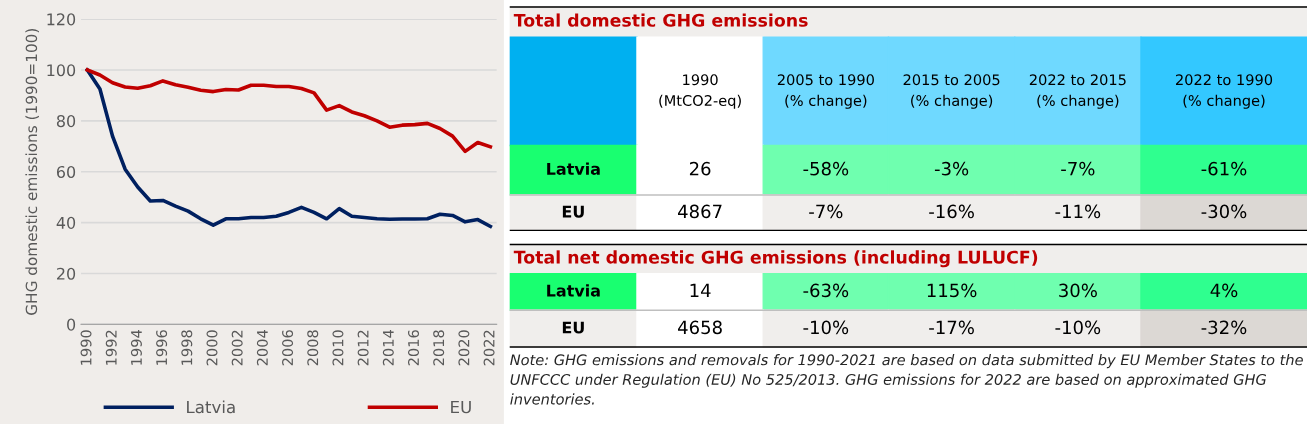 Image resolution: width=1307 pixels, height=424 pixels. What do you see at coordinates (313, 348) in the screenshot?
I see `x-tick-label: 2008` at bounding box center [313, 348].